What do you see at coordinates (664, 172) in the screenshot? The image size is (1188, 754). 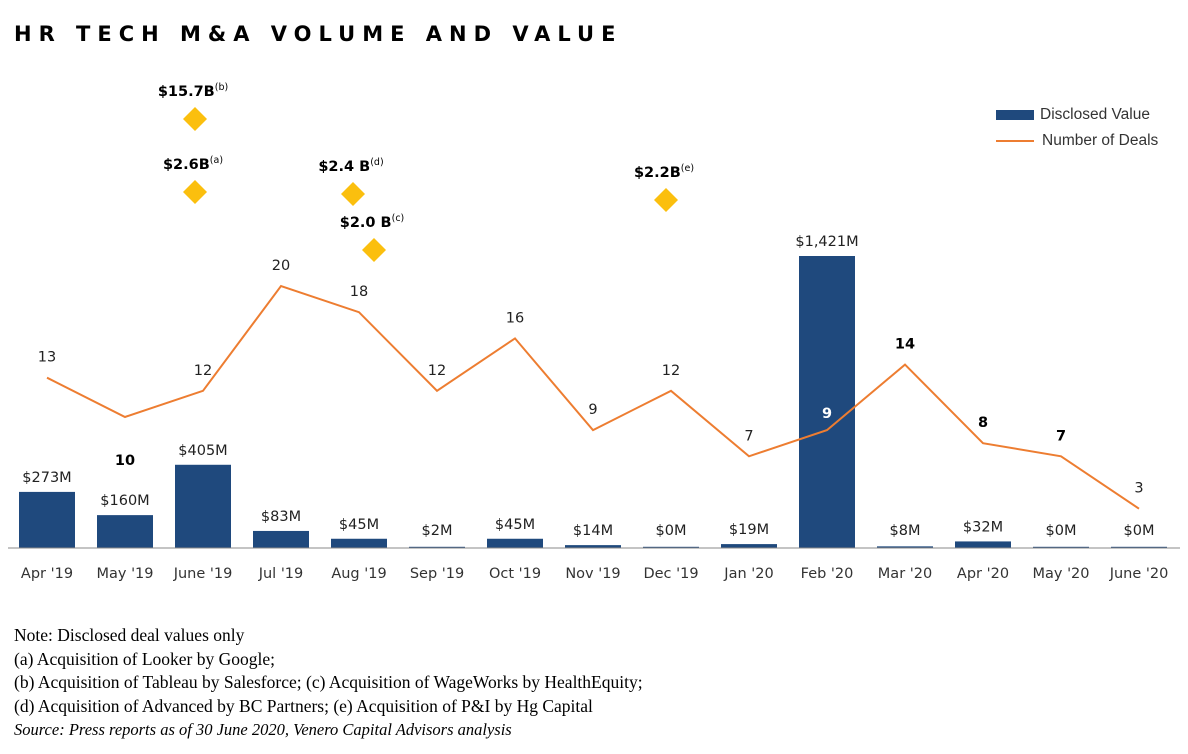 I see `large-deal-label: $2.2B(e)` at bounding box center [664, 172].